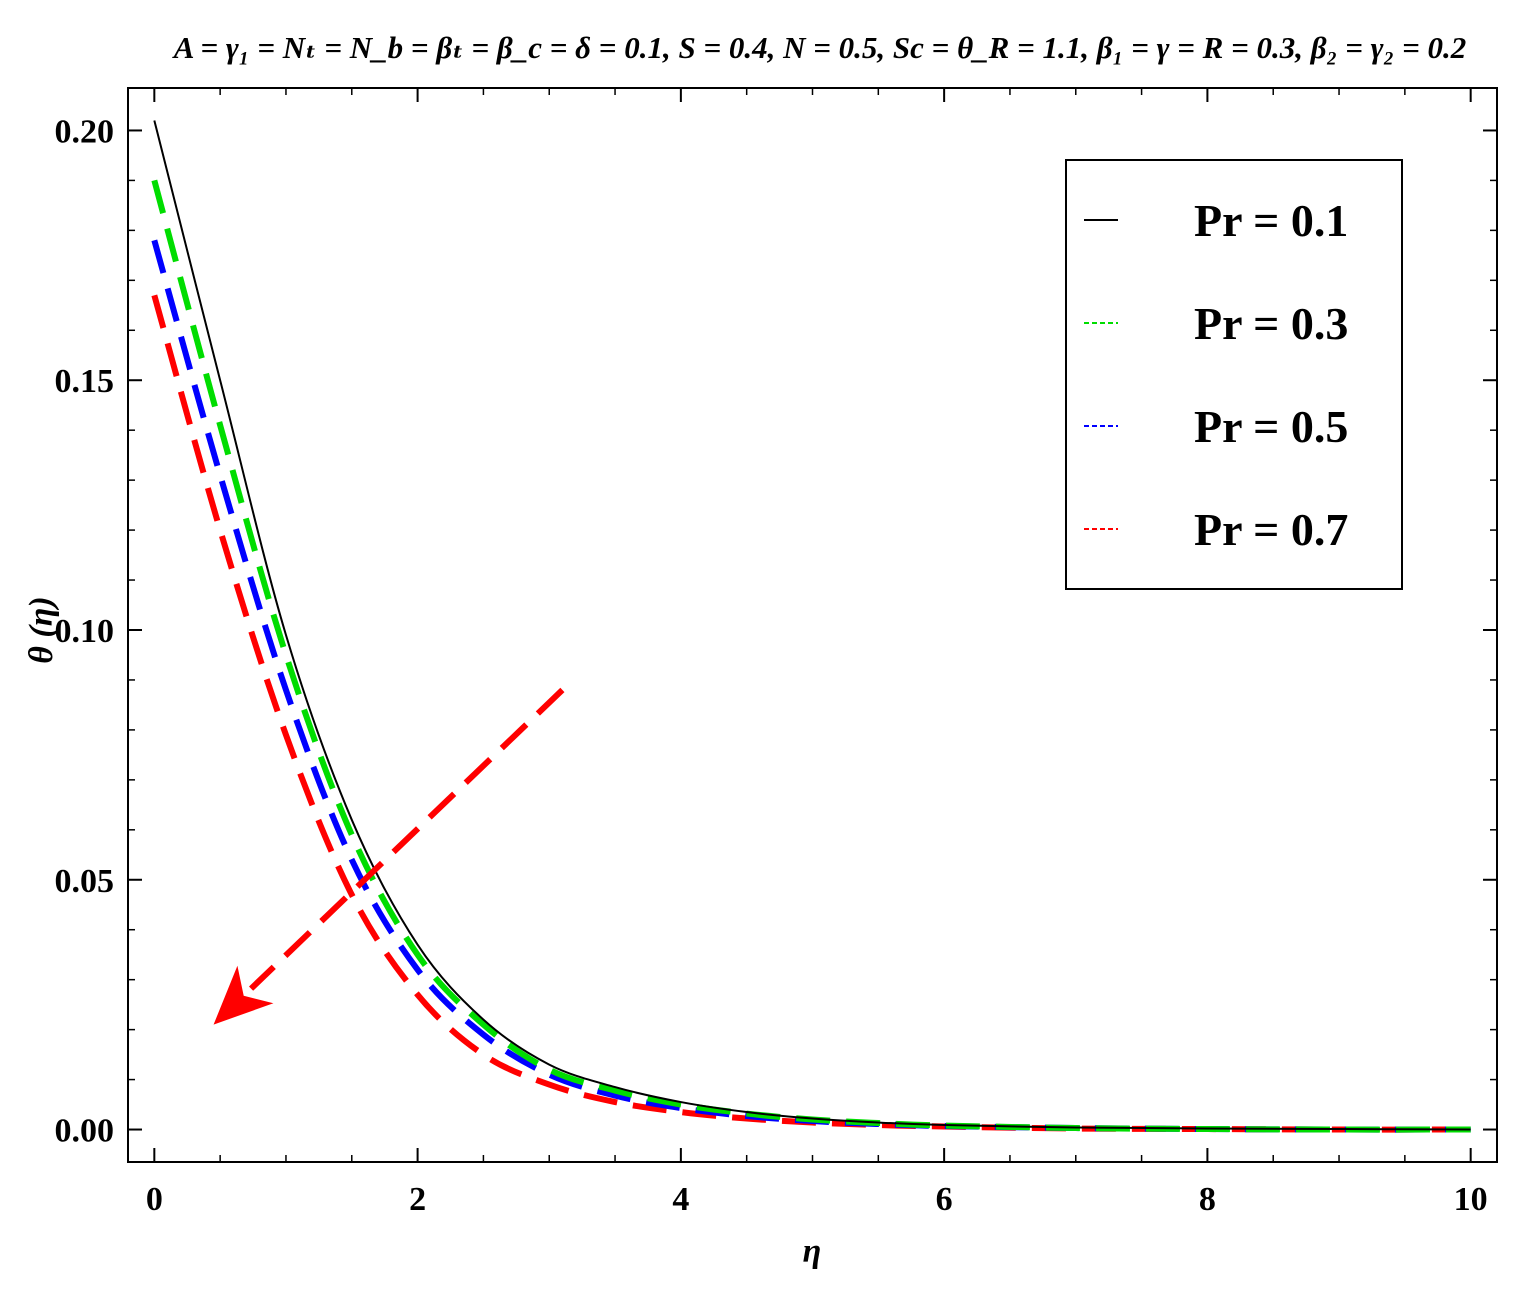  Describe the element at coordinates (85, 1131) in the screenshot. I see `y-tick-label: 0.00` at that location.